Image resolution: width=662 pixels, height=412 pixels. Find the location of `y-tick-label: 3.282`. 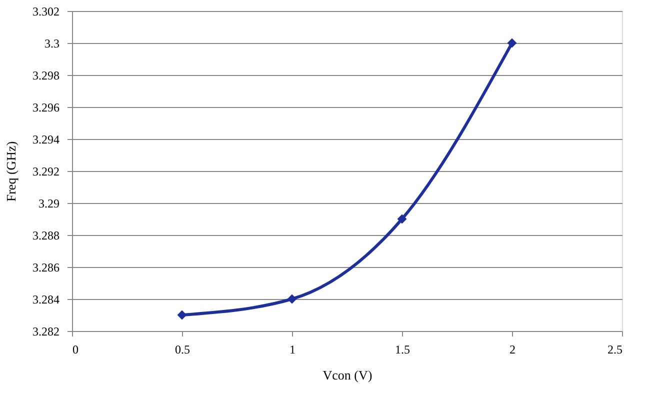

y-tick-label: 3.282 is located at coordinates (46, 331).